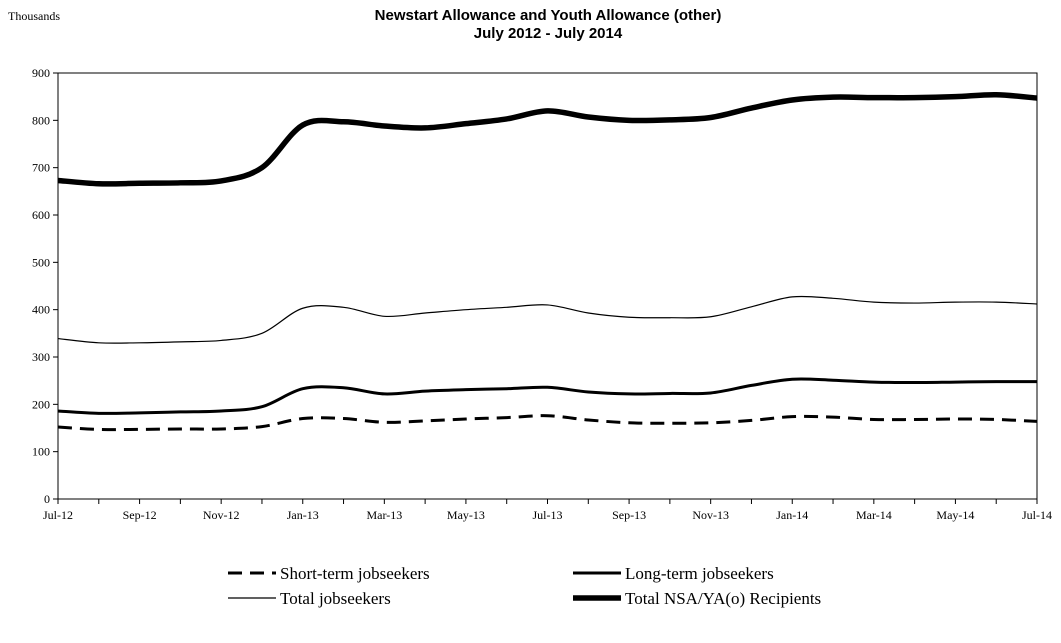  Describe the element at coordinates (41, 310) in the screenshot. I see `y-tick-label: 400` at that location.